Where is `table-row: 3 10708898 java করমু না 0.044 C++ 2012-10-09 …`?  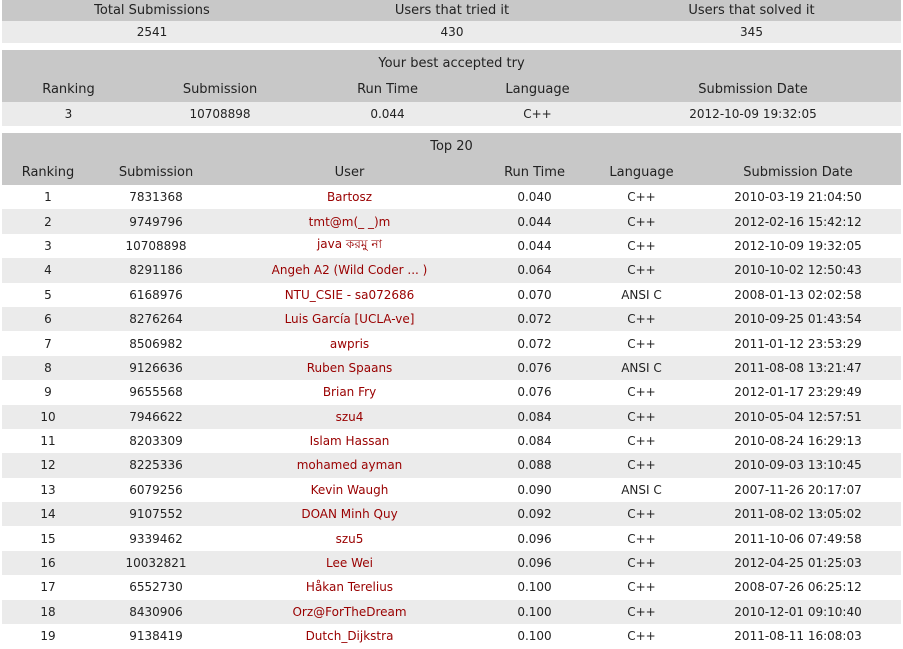
table-row: 3 10708898 java করমু না 0.044 C++ 2012-10-09 … is located at coordinates (452, 246).